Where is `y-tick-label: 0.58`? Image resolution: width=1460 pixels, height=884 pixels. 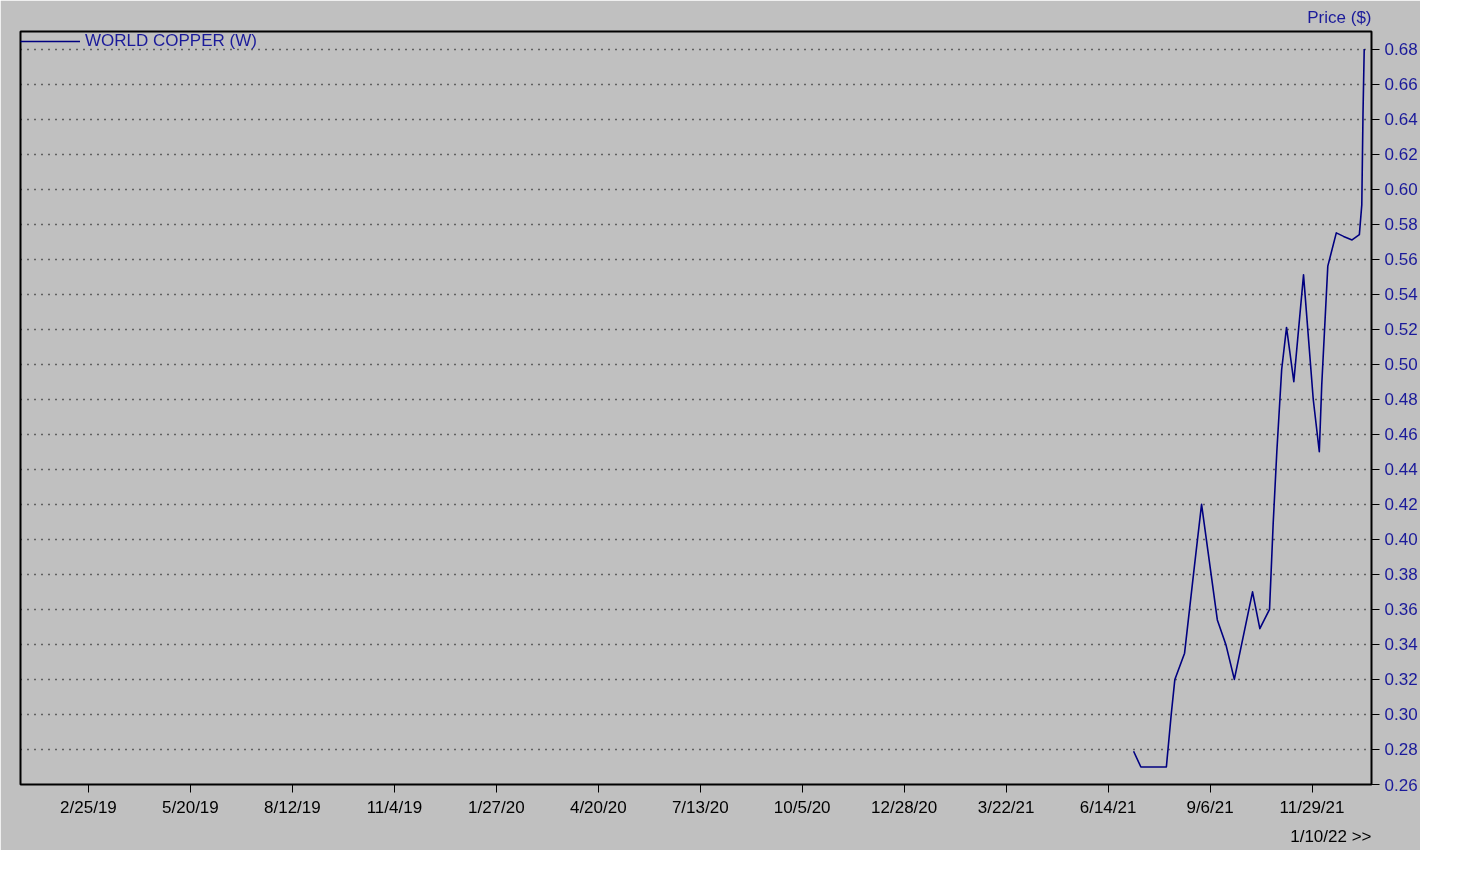 y-tick-label: 0.58 is located at coordinates (1401, 225).